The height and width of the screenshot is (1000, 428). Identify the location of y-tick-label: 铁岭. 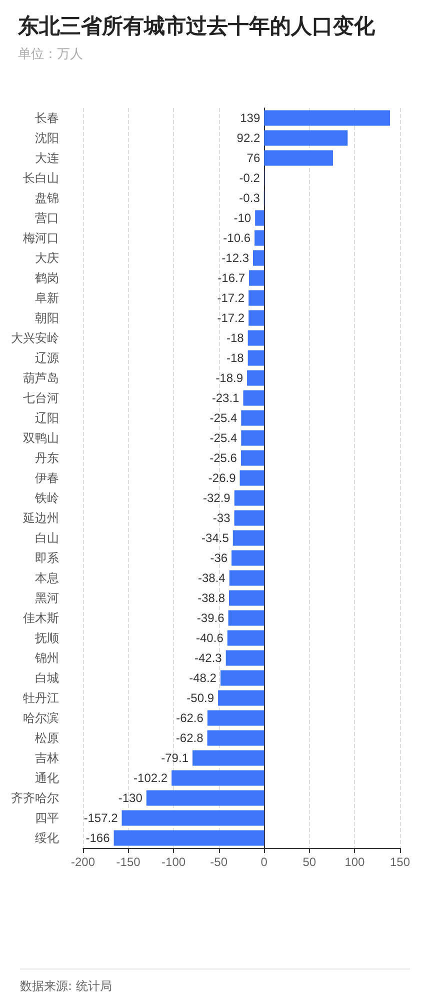
(46, 498).